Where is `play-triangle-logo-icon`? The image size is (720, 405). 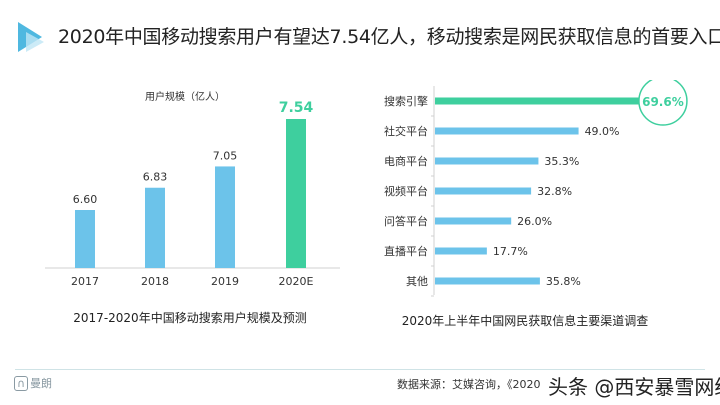 play-triangle-logo-icon is located at coordinates (31, 37).